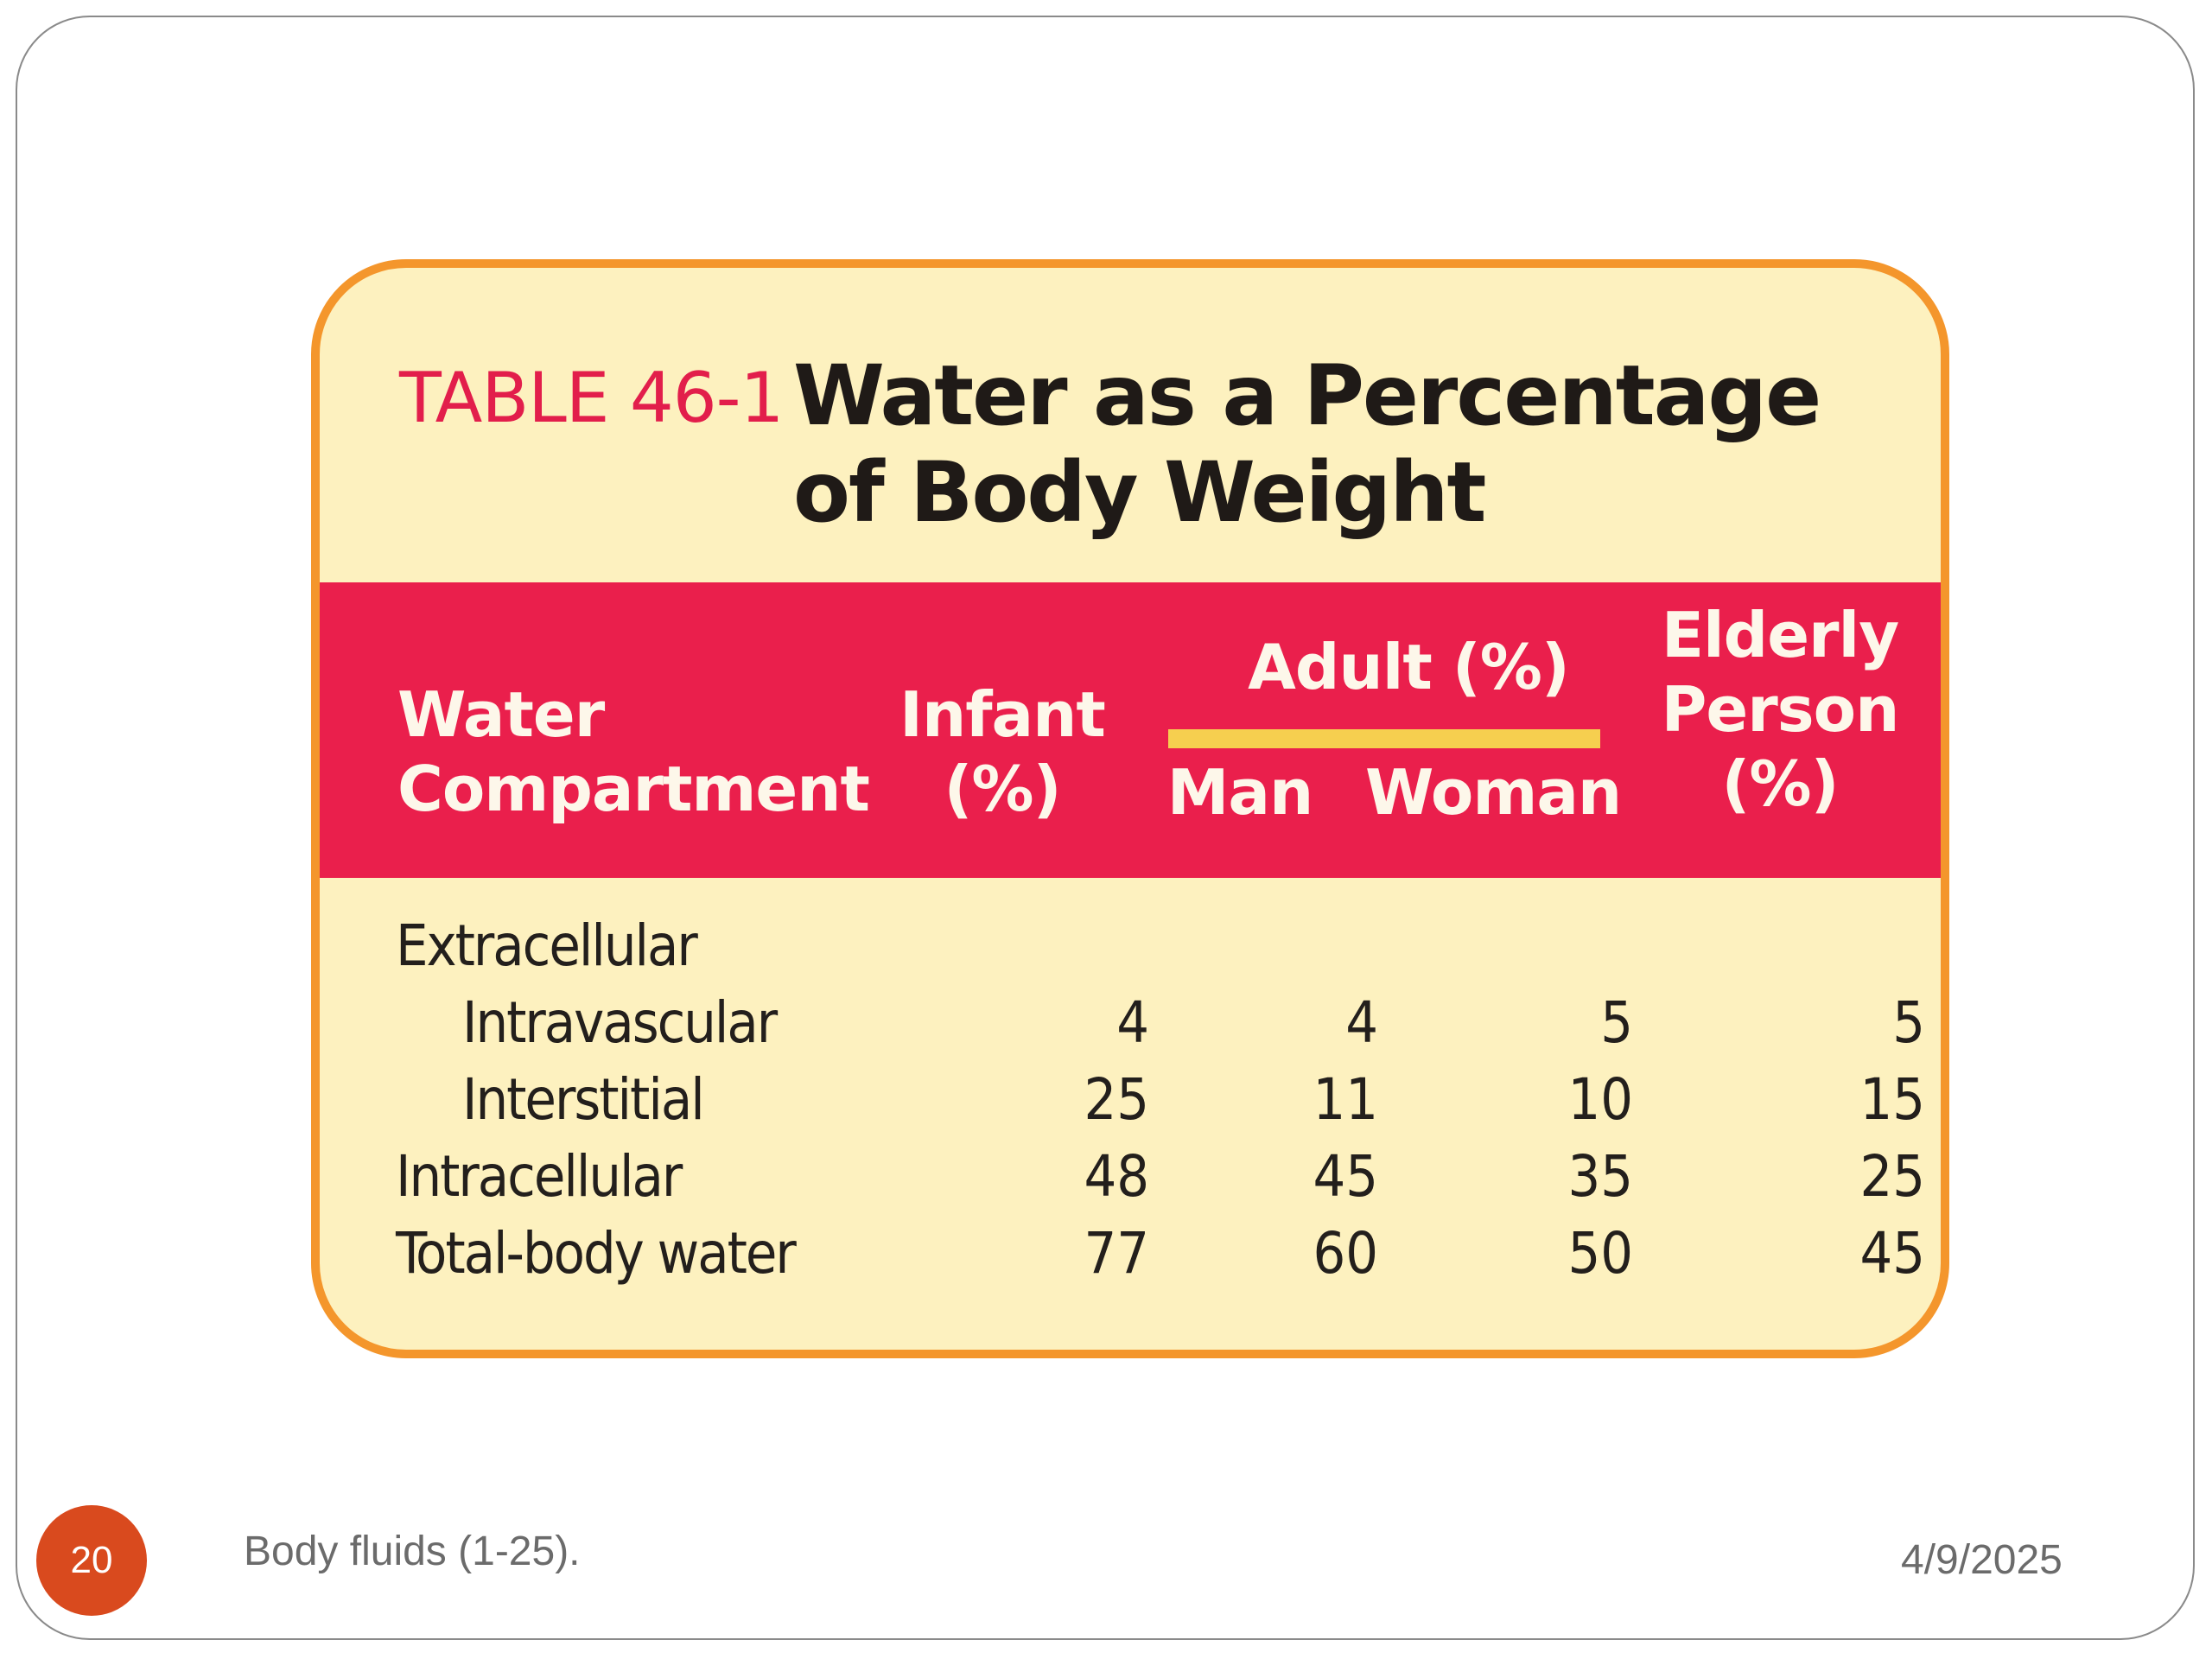 The image size is (2212, 1659). I want to click on header-water-line2: Compartment, so click(633, 789).